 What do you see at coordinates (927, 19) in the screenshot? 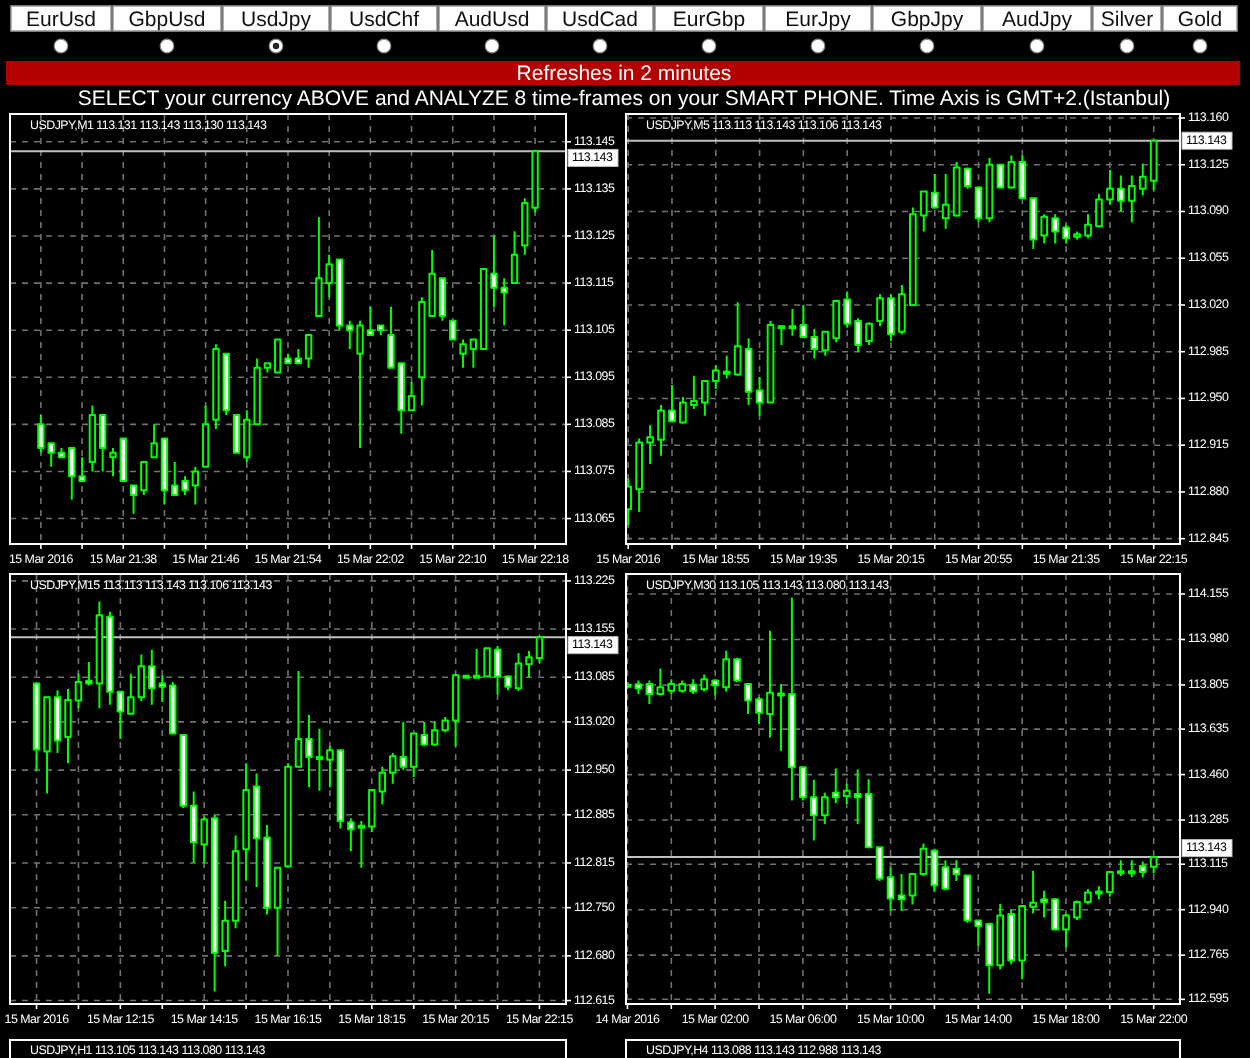
I see `text: GbpJpy` at bounding box center [927, 19].